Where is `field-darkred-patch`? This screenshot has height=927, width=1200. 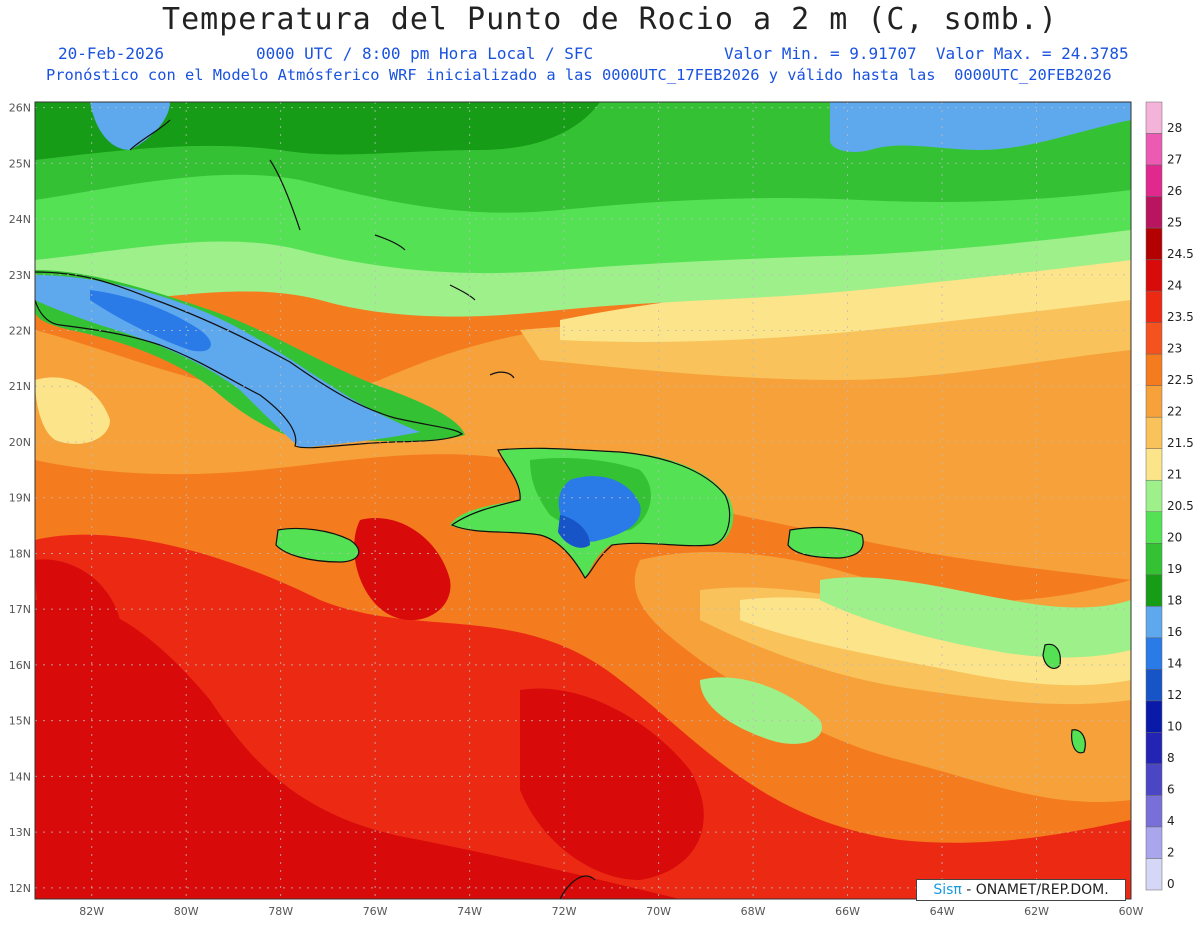 field-darkred-patch is located at coordinates (402, 569).